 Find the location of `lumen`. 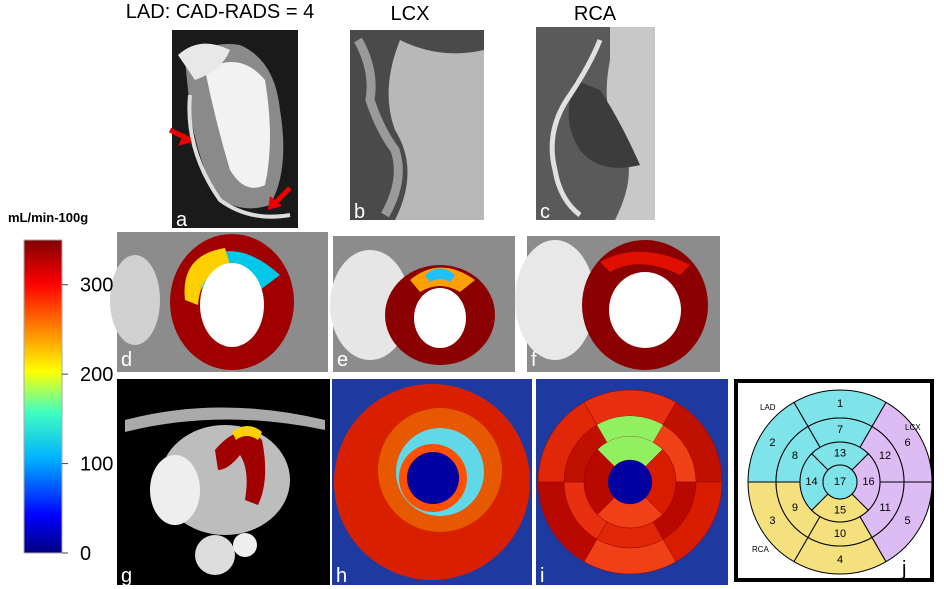

lumen is located at coordinates (630, 482).